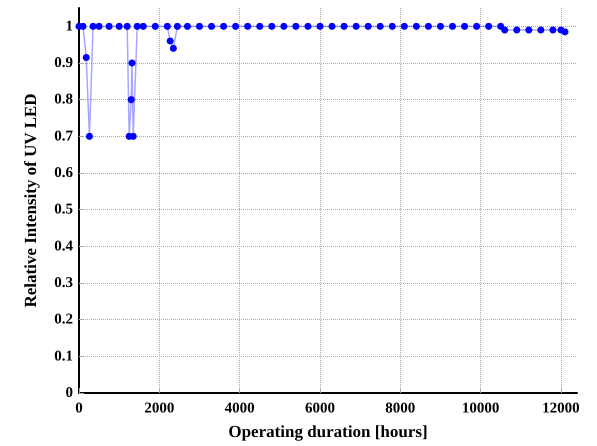  I want to click on x-axis-title: Operating duration [hours], so click(328, 431).